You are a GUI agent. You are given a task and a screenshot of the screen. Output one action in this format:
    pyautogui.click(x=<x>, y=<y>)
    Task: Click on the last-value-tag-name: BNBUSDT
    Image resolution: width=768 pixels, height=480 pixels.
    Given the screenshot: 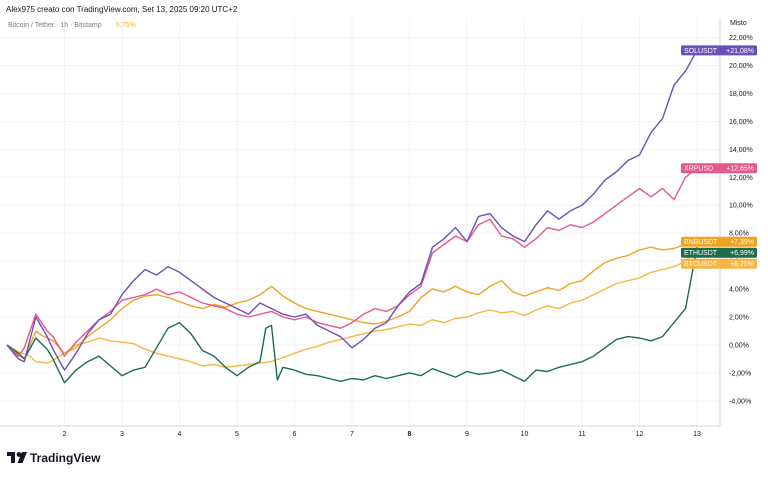 What is the action you would take?
    pyautogui.click(x=701, y=242)
    